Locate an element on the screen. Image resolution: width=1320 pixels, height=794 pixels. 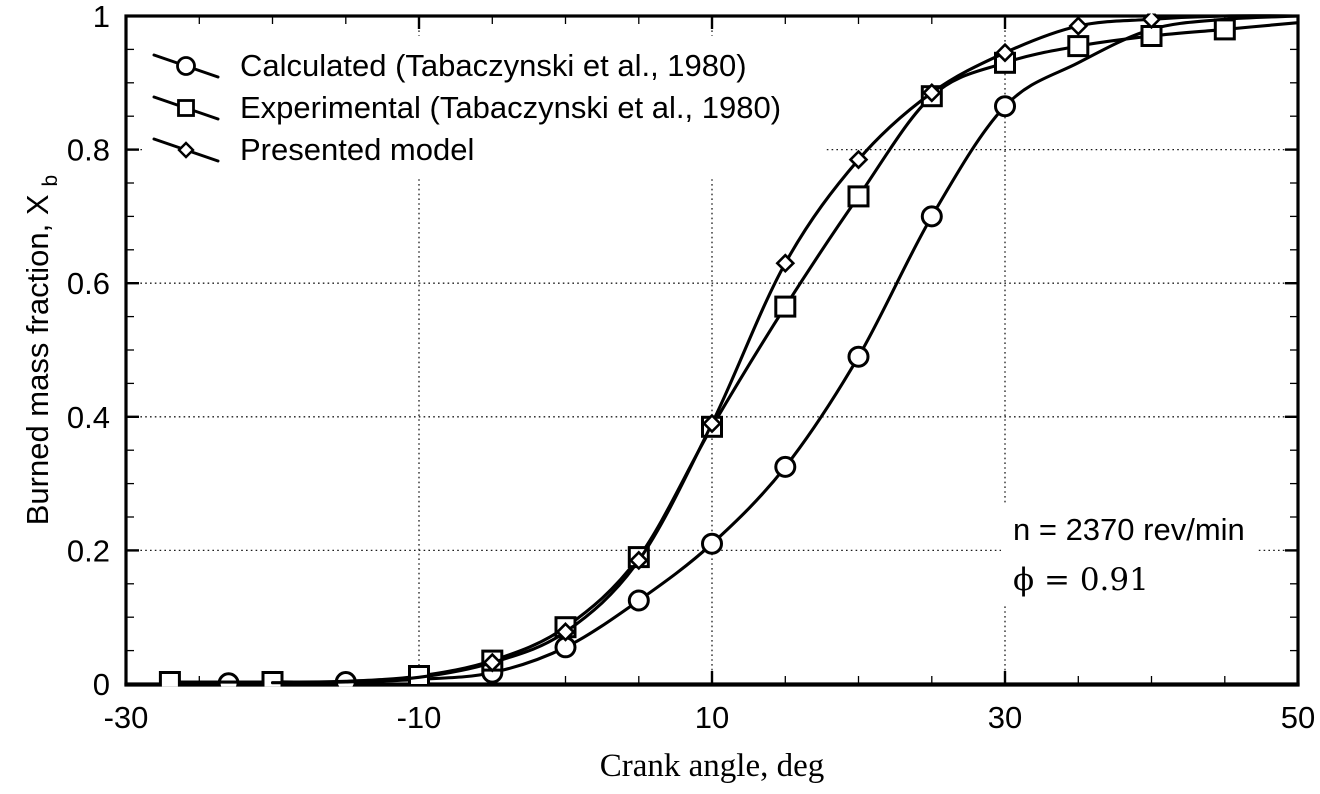
x-tick-label: -10 is located at coordinates (419, 717).